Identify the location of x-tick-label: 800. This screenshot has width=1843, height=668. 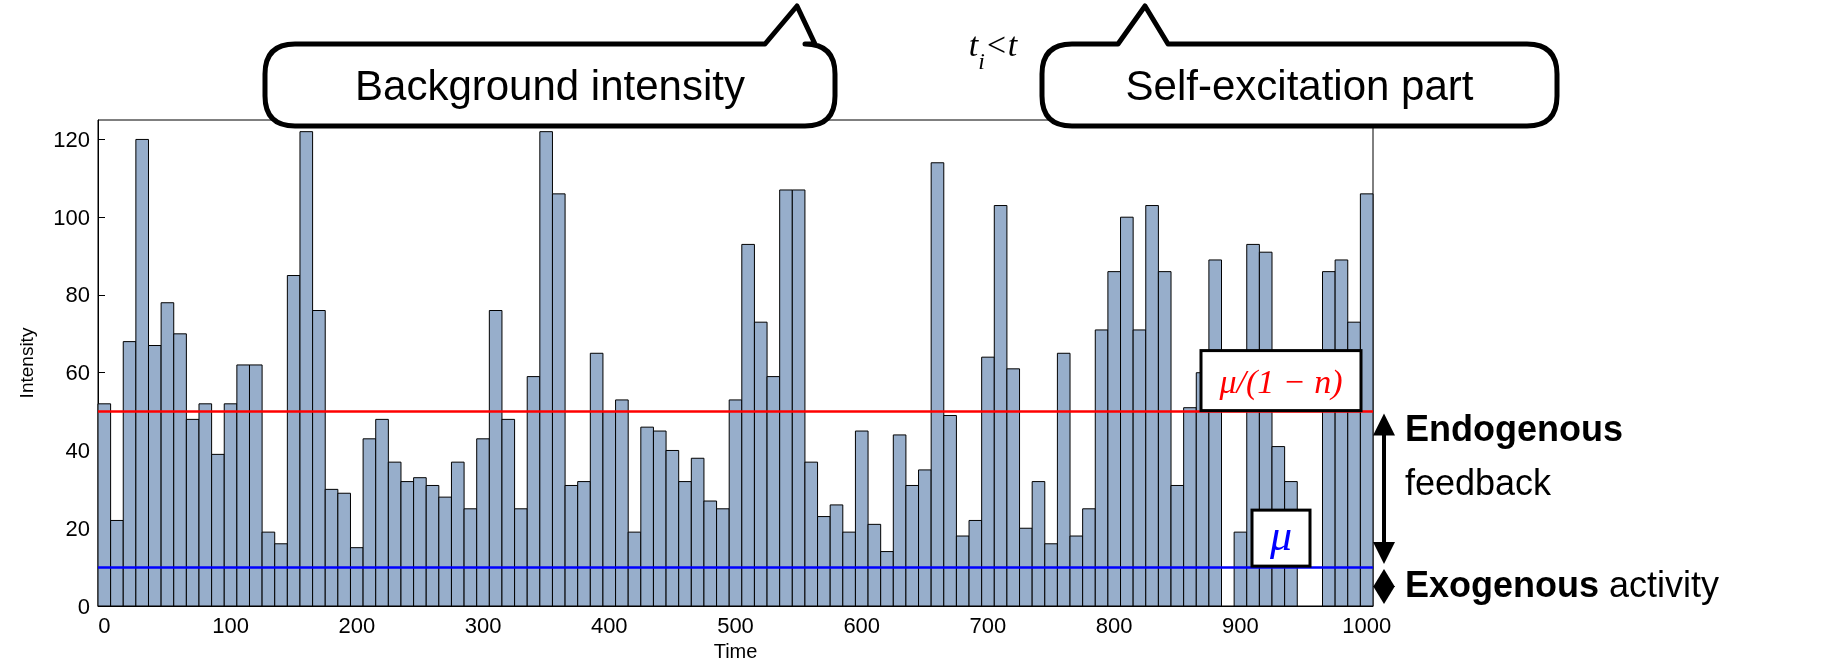
(1114, 625).